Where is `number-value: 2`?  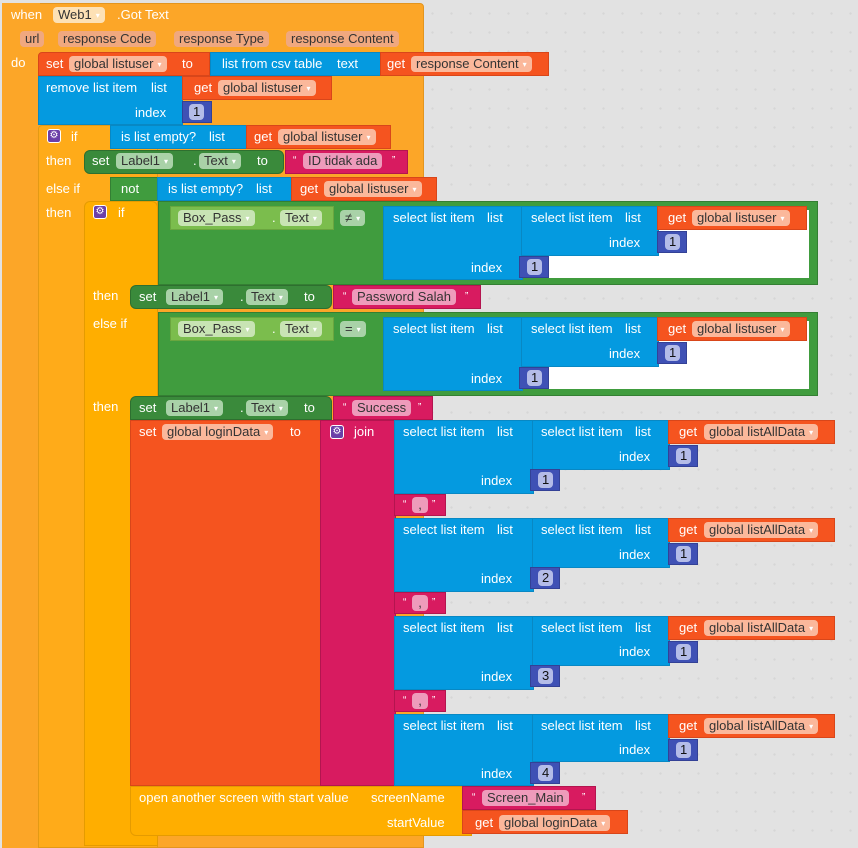
number-value: 2 is located at coordinates (546, 578).